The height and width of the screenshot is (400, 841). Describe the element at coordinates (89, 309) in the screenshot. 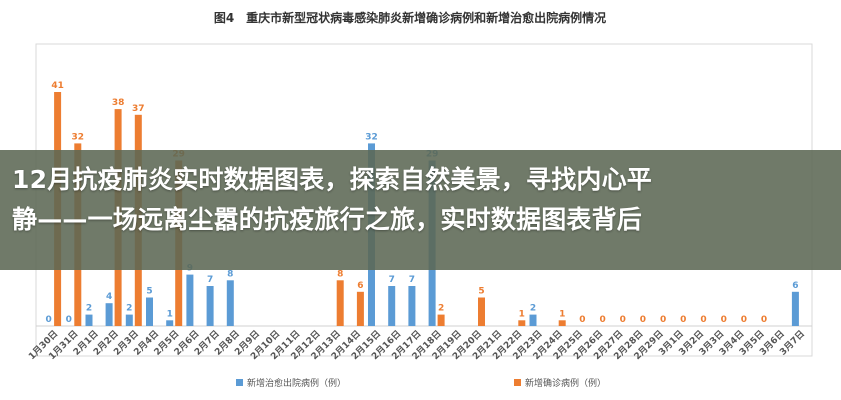

I see `recovered-label-3: 2` at that location.